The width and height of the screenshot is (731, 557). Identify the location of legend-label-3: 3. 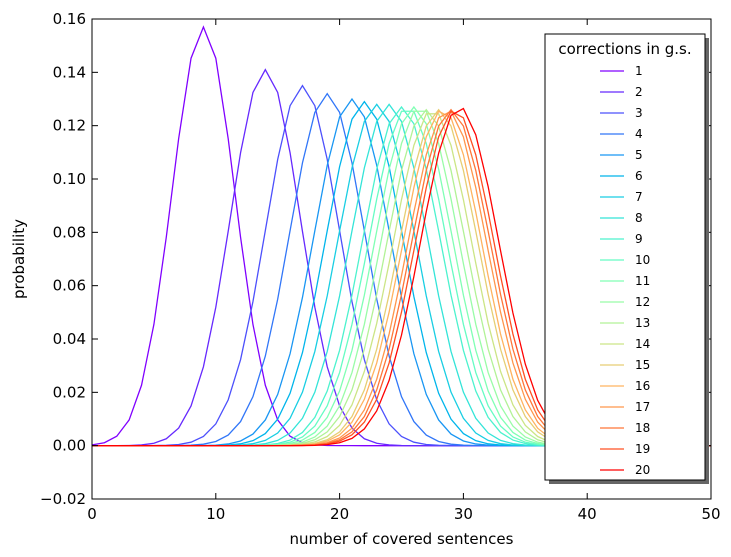
(639, 113).